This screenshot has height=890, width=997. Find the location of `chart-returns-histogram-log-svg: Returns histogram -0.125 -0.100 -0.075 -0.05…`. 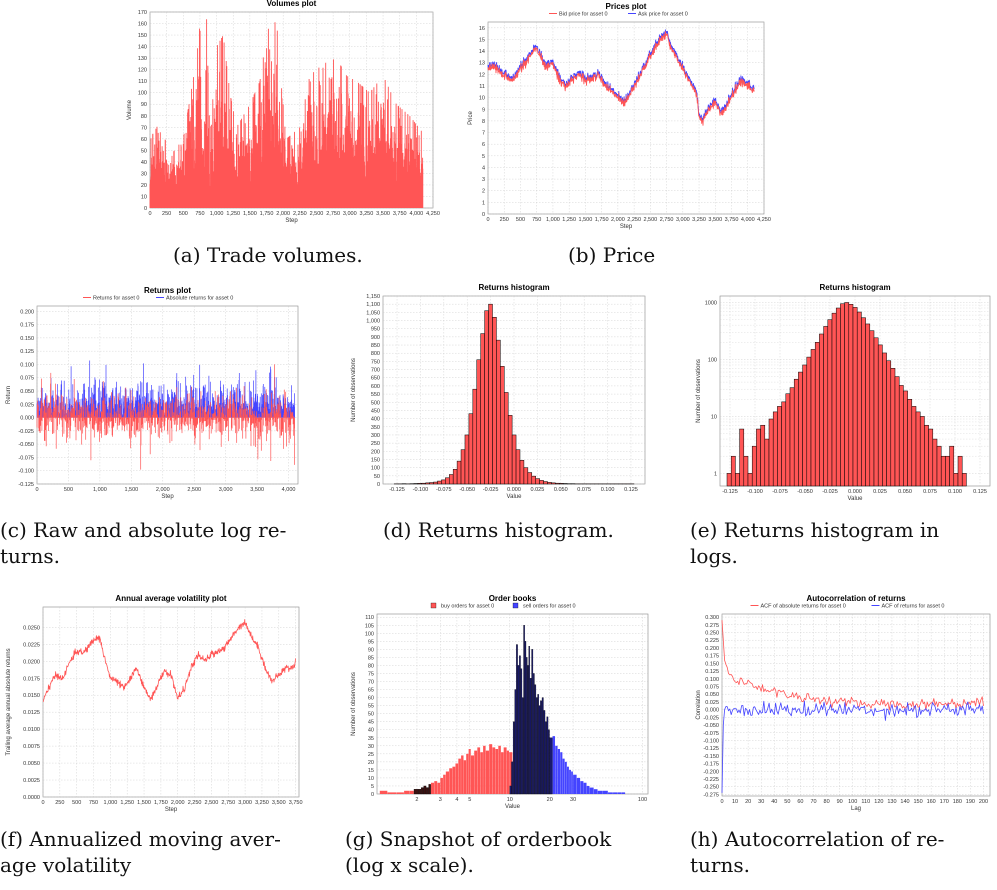

chart-returns-histogram-log-svg: Returns histogram -0.125 -0.100 -0.075 -0.05… is located at coordinates (843, 392).